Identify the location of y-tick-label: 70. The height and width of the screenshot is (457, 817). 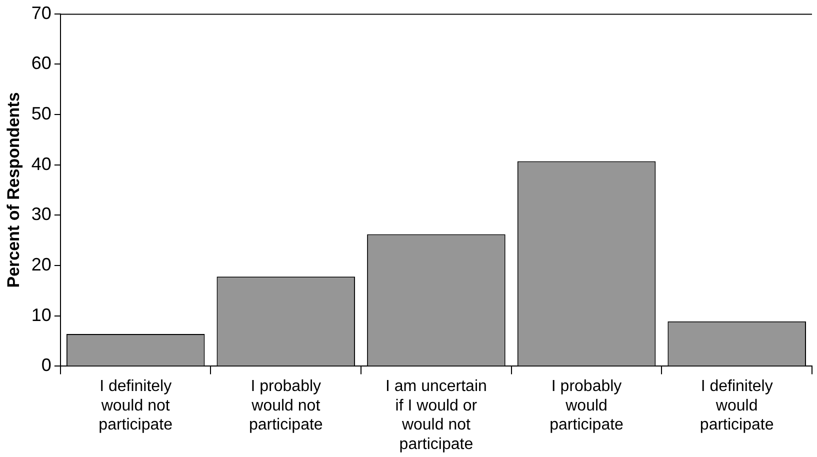
(41, 12).